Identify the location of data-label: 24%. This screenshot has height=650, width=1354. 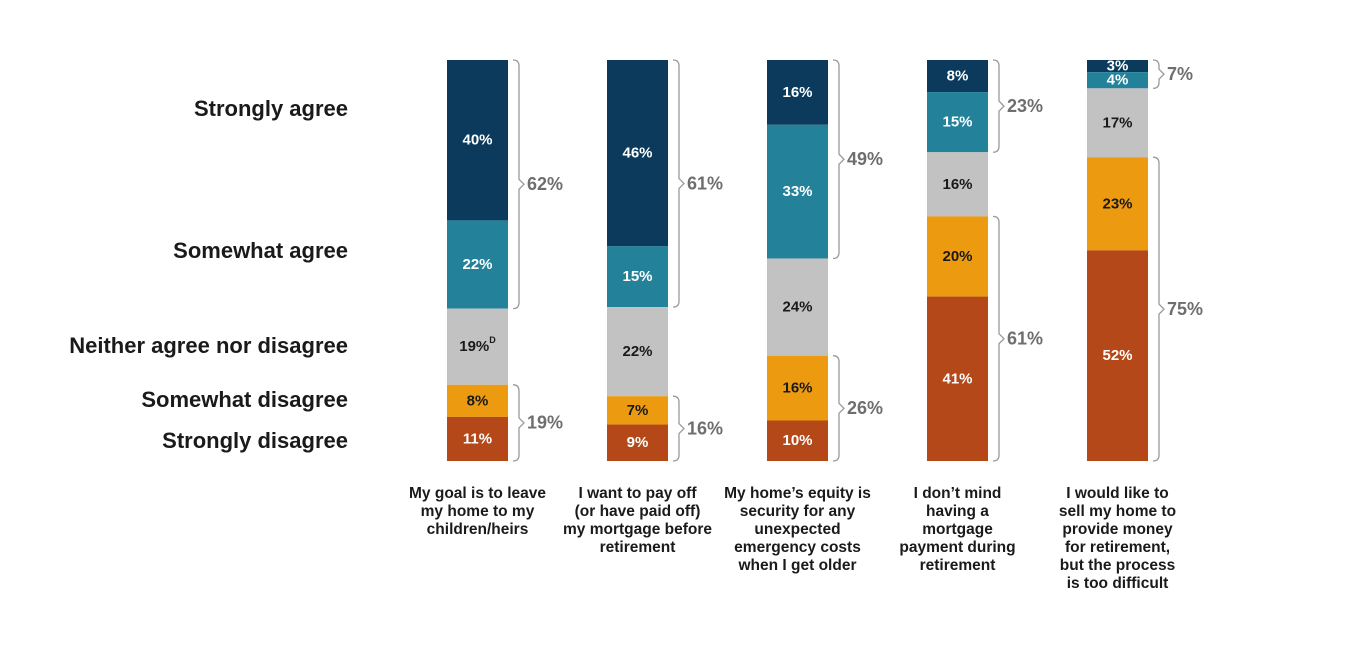
(797, 307).